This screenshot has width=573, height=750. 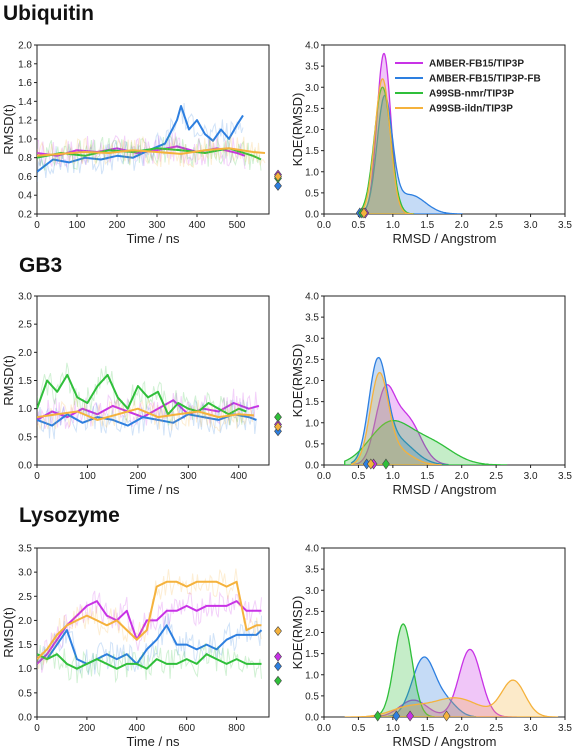 What do you see at coordinates (142, 394) in the screenshot?
I see `series-line-a99sb-nmr-tip3p` at bounding box center [142, 394].